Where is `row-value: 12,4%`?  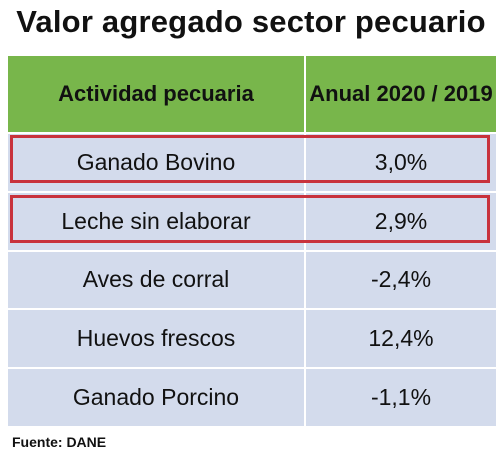 row-value: 12,4% is located at coordinates (401, 340).